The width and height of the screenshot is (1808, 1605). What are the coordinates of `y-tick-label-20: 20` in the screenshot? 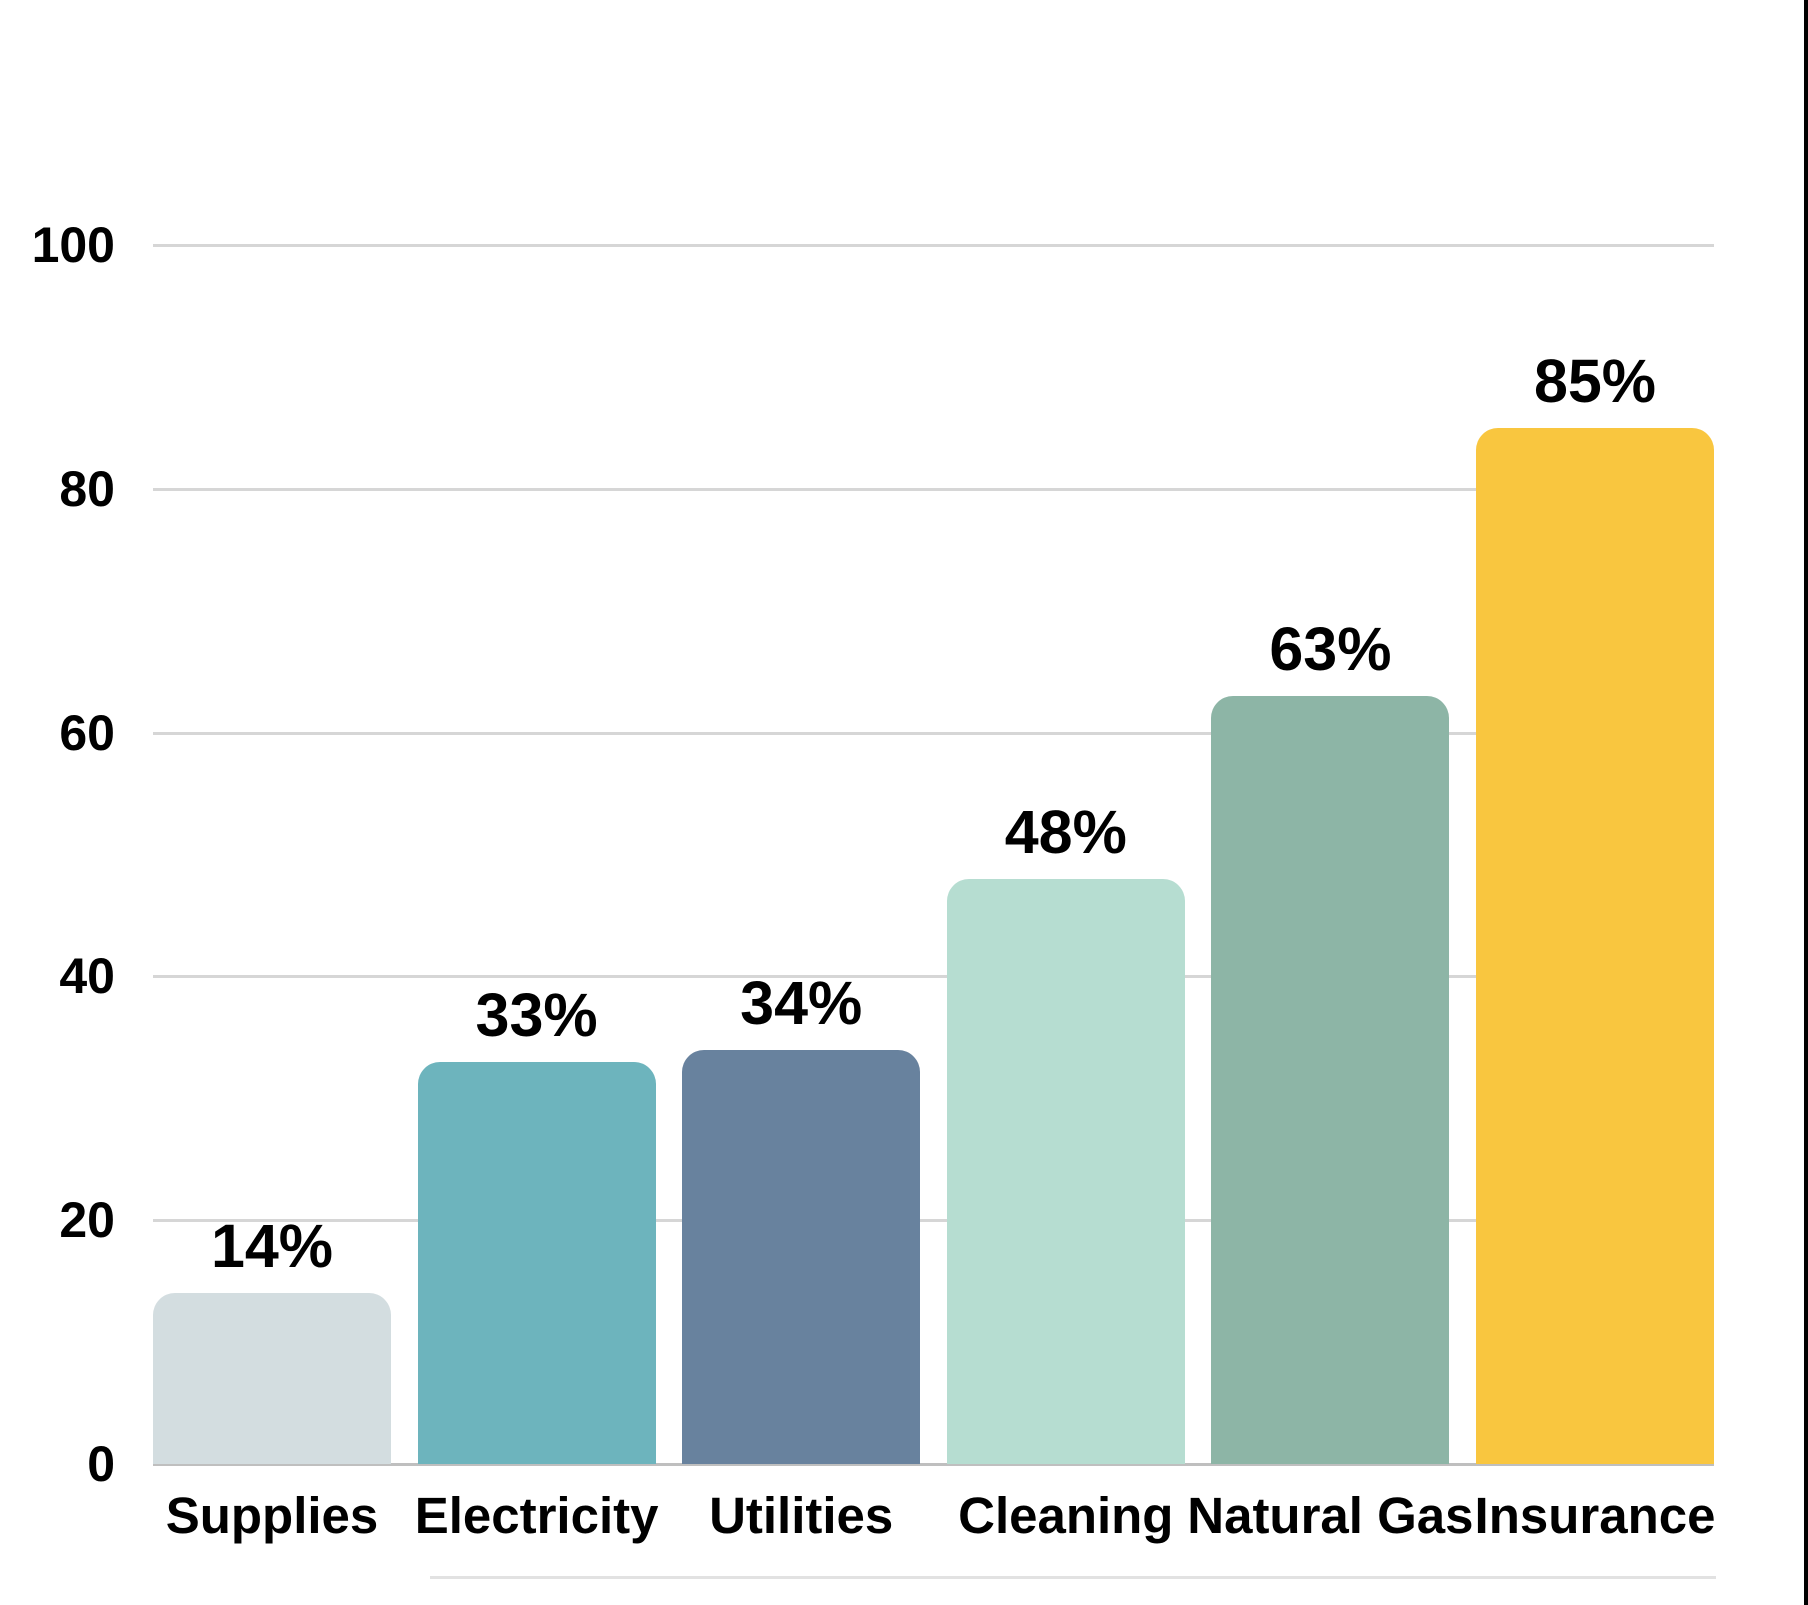 It's located at (87, 1220).